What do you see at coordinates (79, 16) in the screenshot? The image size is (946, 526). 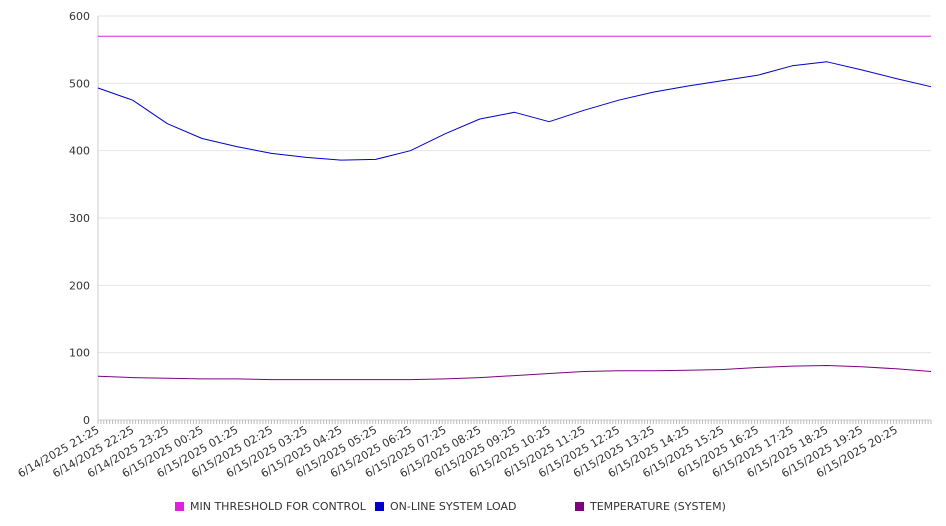 I see `y-tick-label: 600` at bounding box center [79, 16].